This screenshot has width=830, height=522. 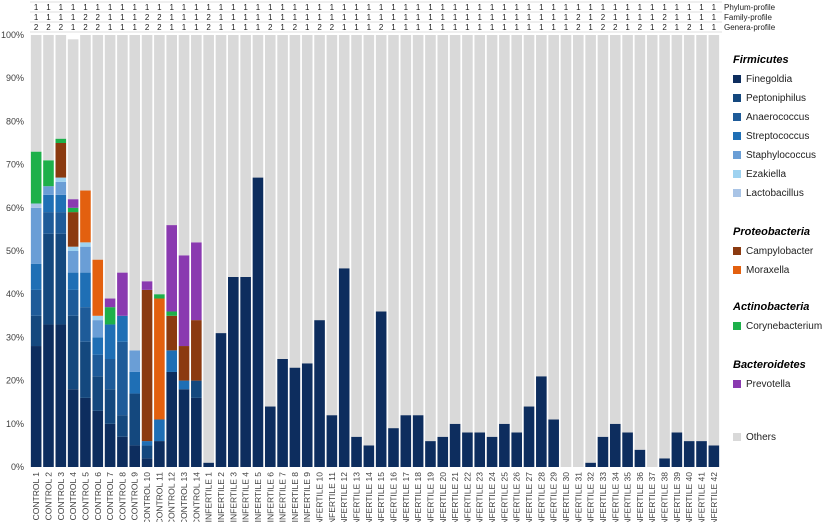 What do you see at coordinates (147, 365) in the screenshot?
I see `bar-segment-campylobacter` at bounding box center [147, 365].